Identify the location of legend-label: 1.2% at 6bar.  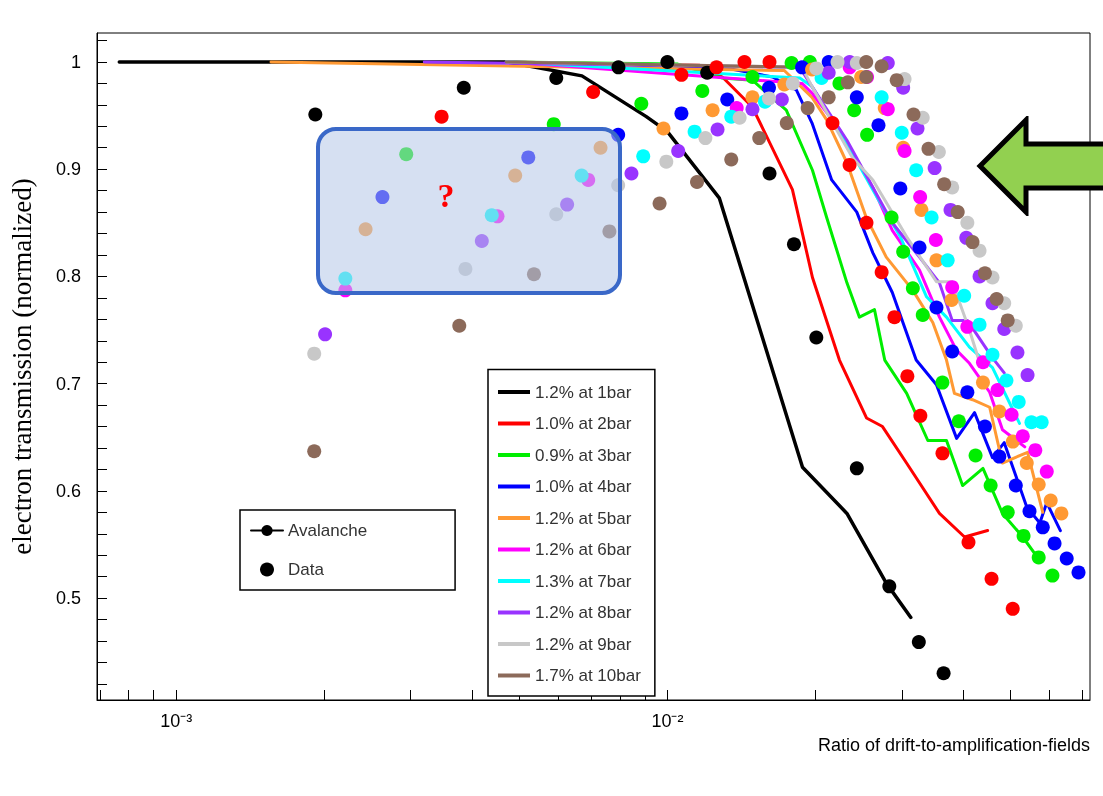
(583, 549).